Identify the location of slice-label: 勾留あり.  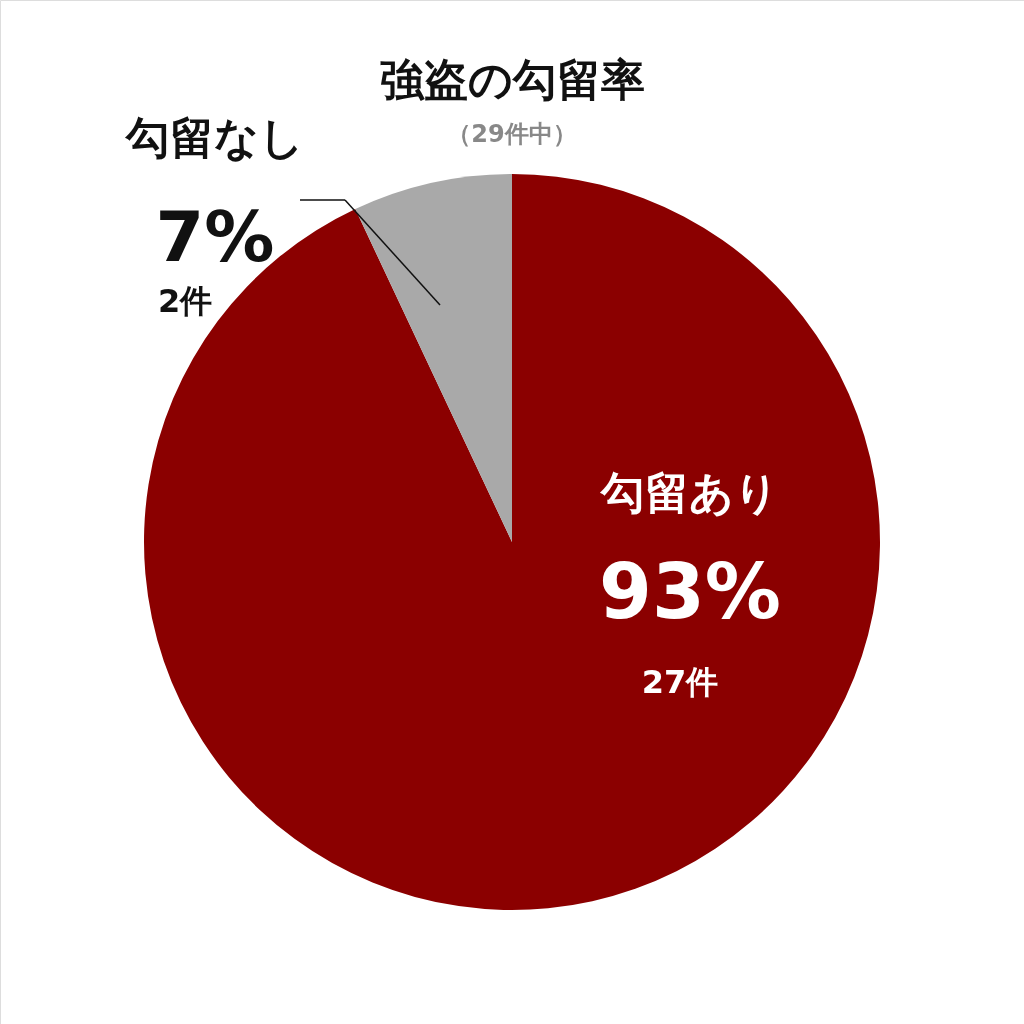
(689, 492).